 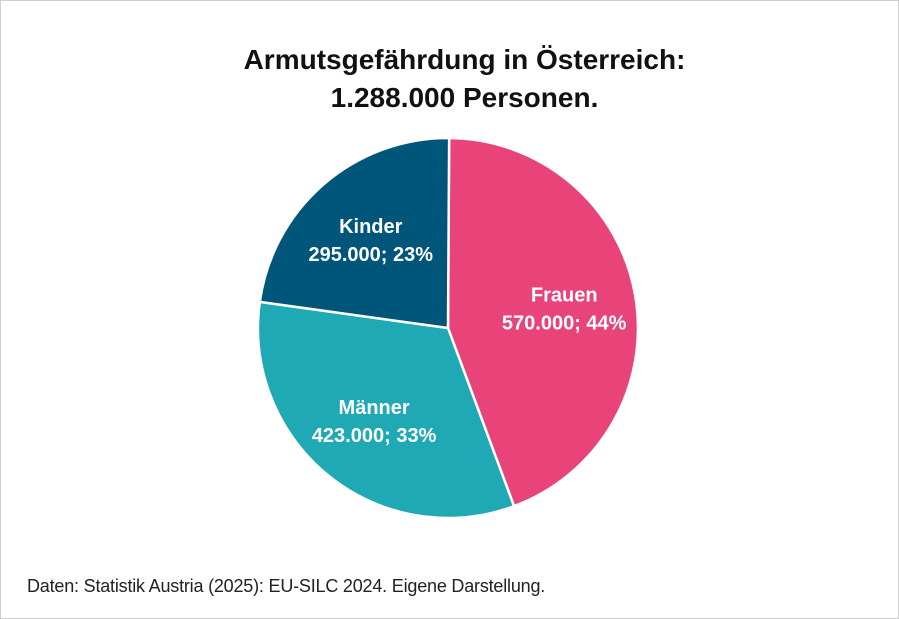 What do you see at coordinates (371, 227) in the screenshot?
I see `slice-label-kinder: Kinder` at bounding box center [371, 227].